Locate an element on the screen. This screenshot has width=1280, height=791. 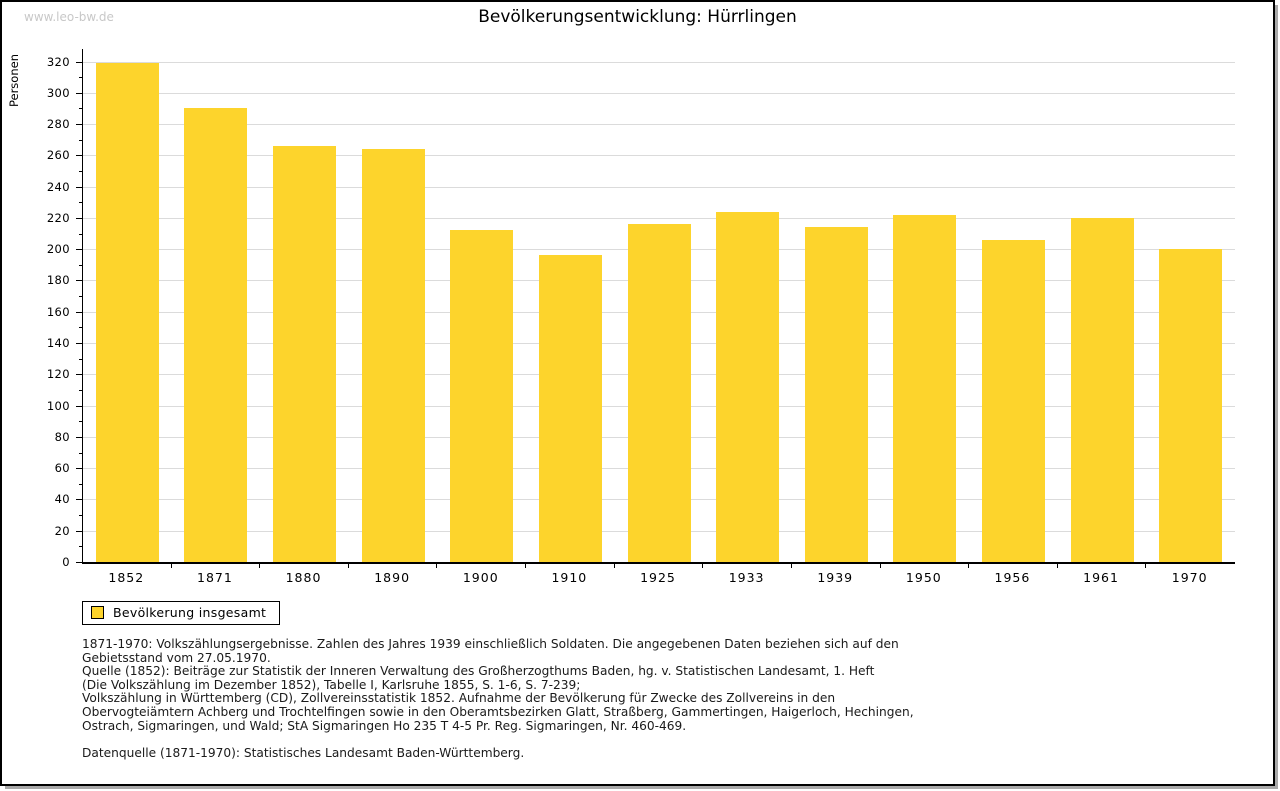
y-tick-label-100: 100 is located at coordinates (58, 405).